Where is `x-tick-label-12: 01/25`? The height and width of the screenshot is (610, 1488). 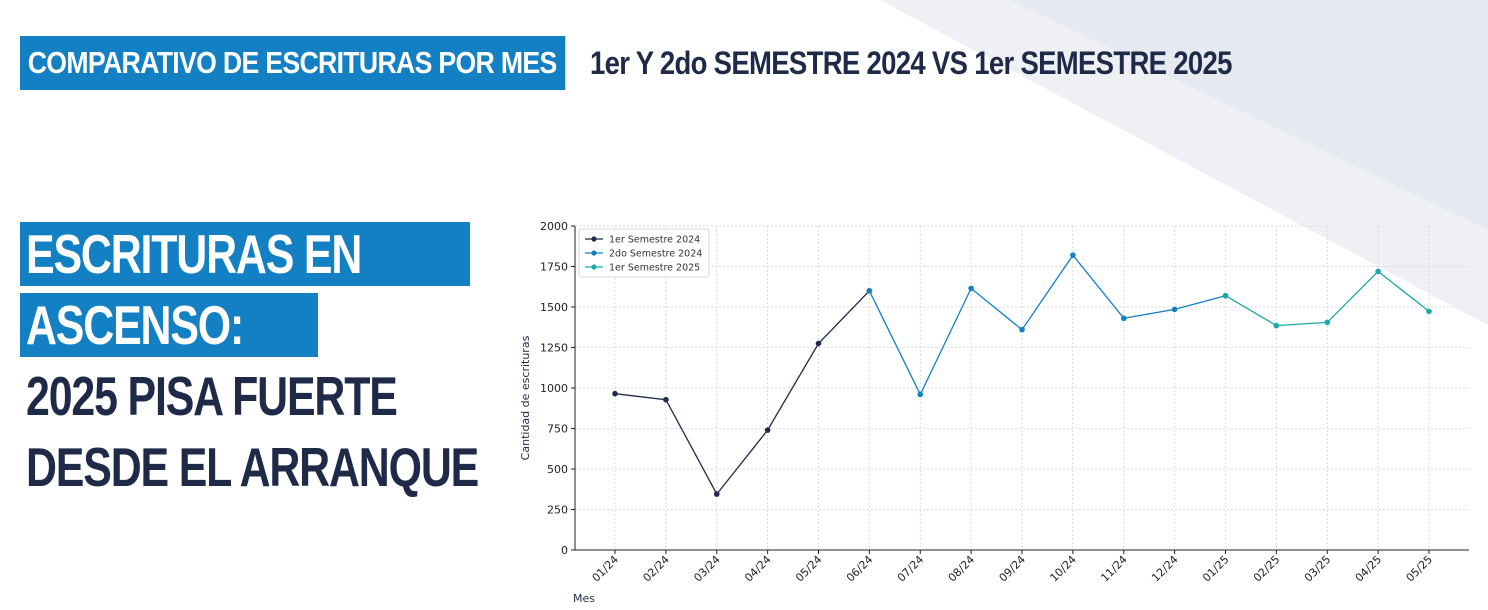 x-tick-label-12: 01/25 is located at coordinates (1216, 569).